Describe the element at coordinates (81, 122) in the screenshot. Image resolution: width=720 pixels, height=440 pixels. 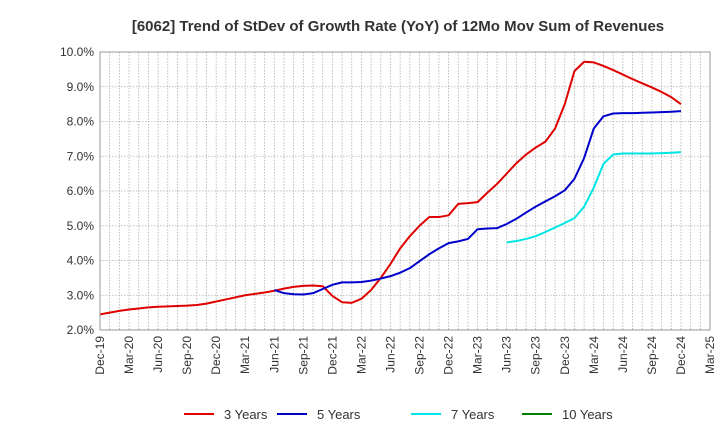
I see `y-tick-label: 8.0%` at that location.